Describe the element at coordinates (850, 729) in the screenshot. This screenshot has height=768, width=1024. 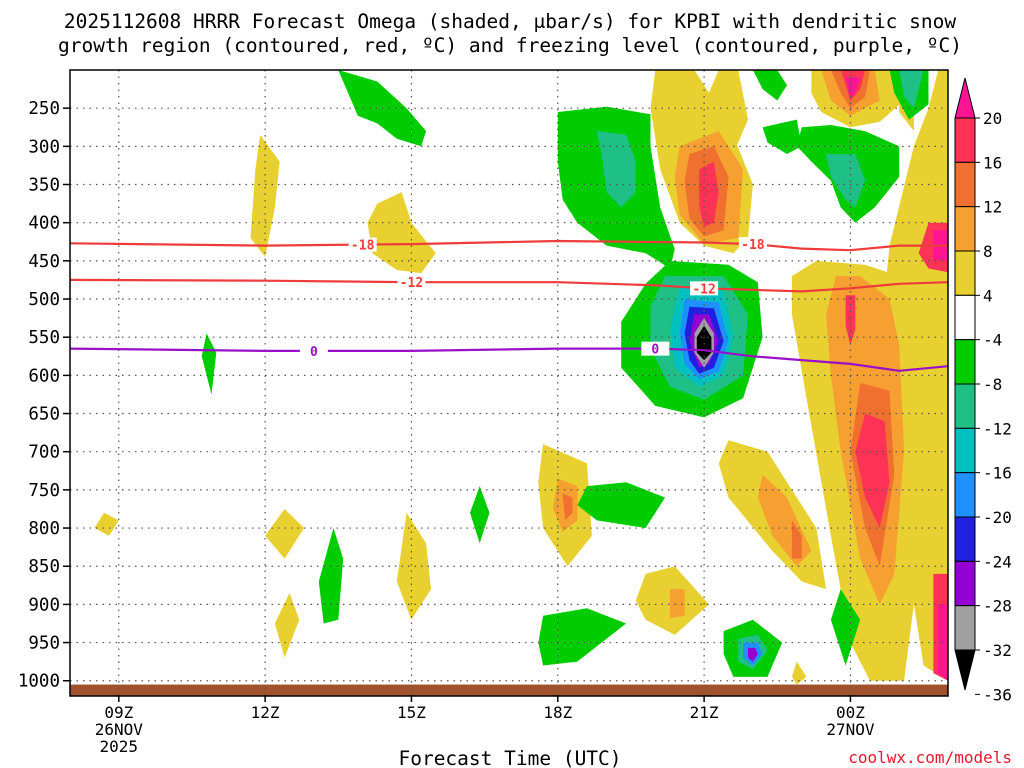
I see `x-tick-date-00Z: 27NOV` at that location.